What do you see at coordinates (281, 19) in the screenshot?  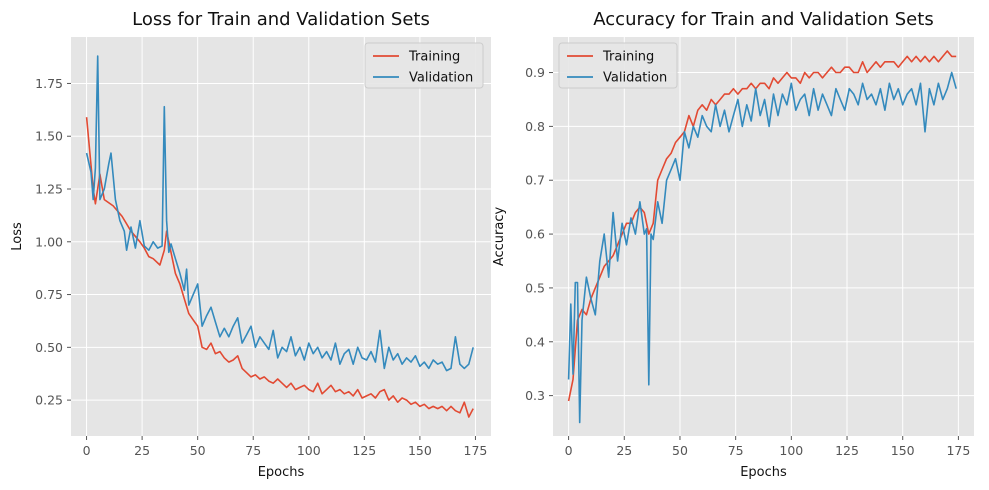 I see `chart-title: Loss for Train and Validation Sets` at bounding box center [281, 19].